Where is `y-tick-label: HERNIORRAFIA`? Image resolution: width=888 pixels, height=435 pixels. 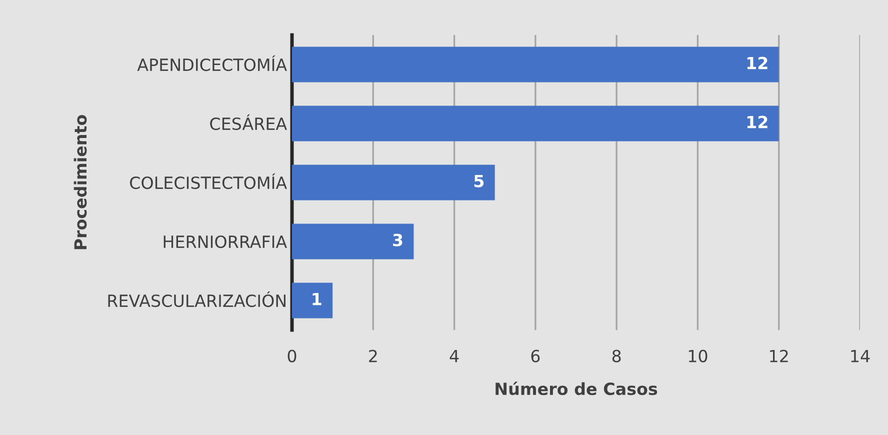
y-tick-label: HERNIORRAFIA is located at coordinates (225, 241).